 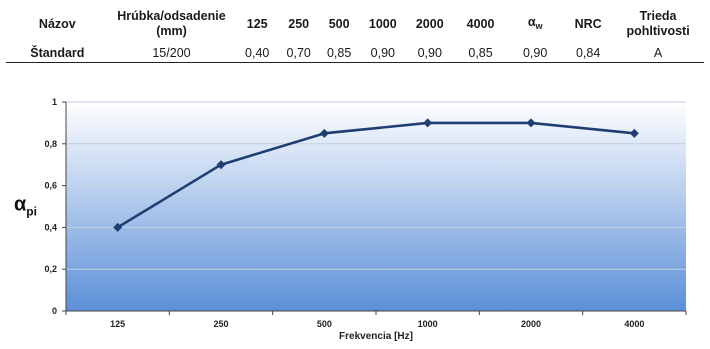 I want to click on x-tick-label: 4000, so click(x=634, y=324).